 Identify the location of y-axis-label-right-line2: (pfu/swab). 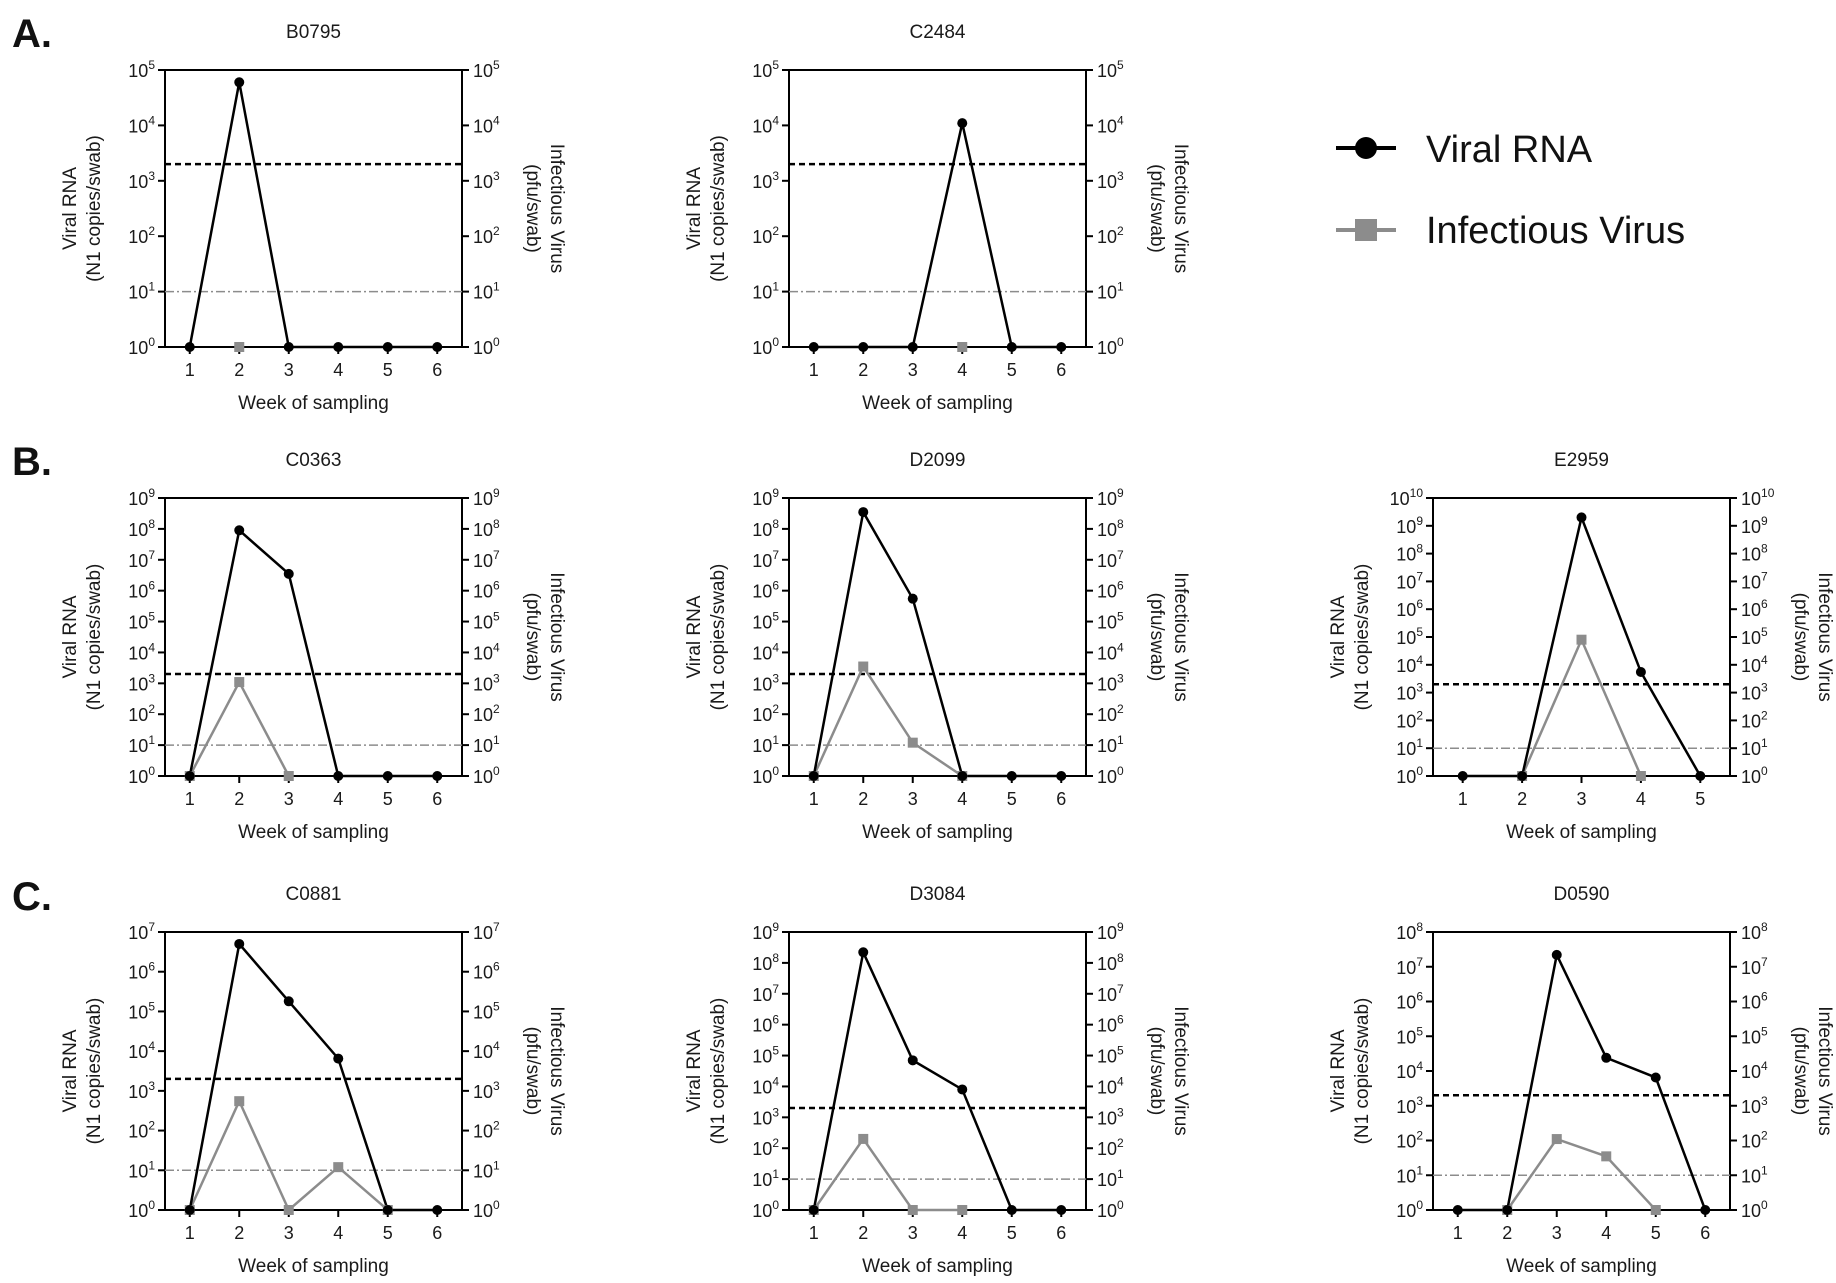
(1156, 637).